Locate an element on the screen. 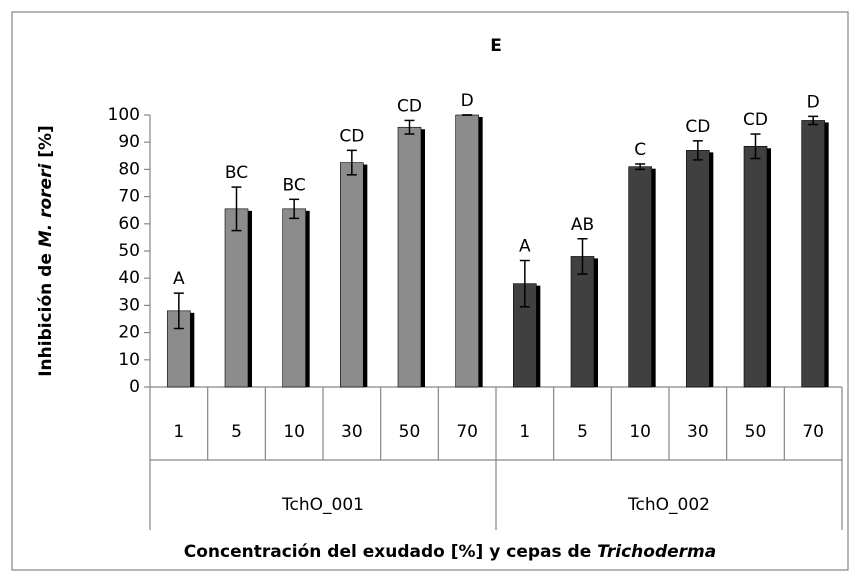  y-tick-label: 40 is located at coordinates (129, 278).